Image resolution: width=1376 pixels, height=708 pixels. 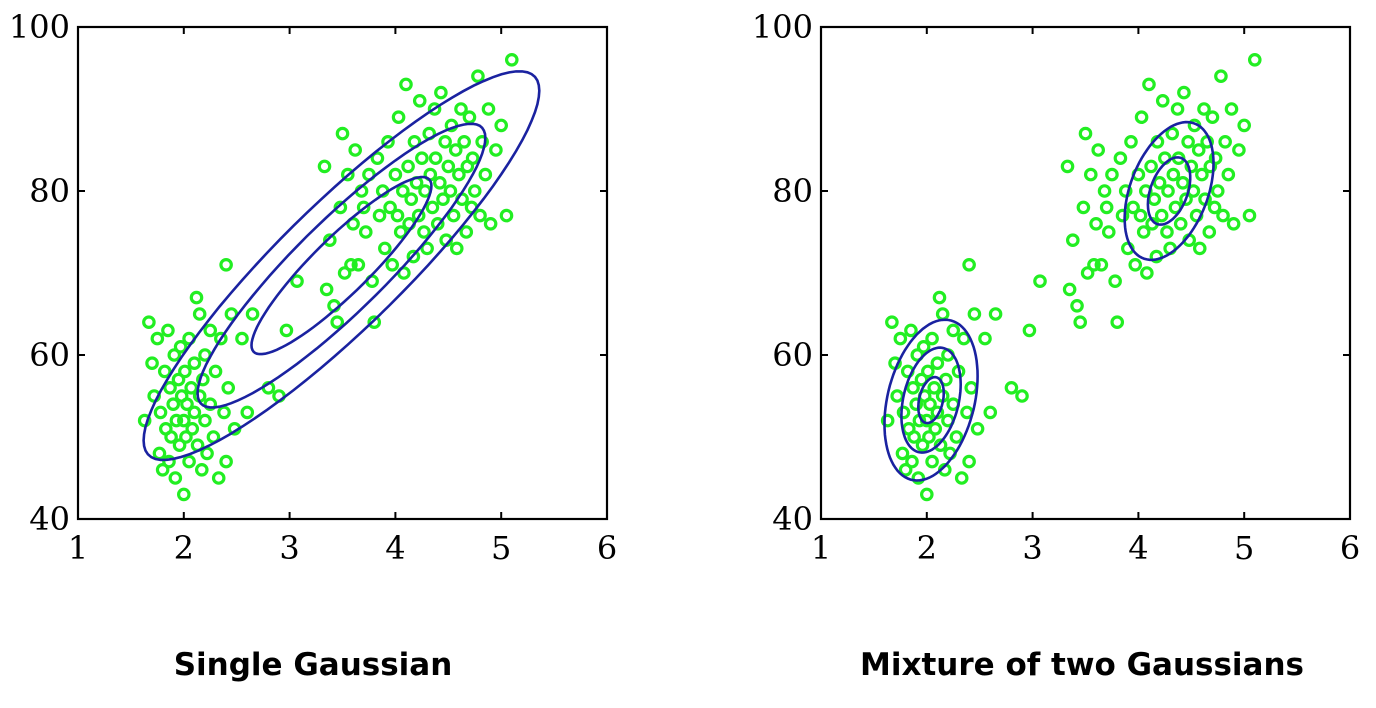 I want to click on y-tick-label: 80, so click(x=792, y=191).